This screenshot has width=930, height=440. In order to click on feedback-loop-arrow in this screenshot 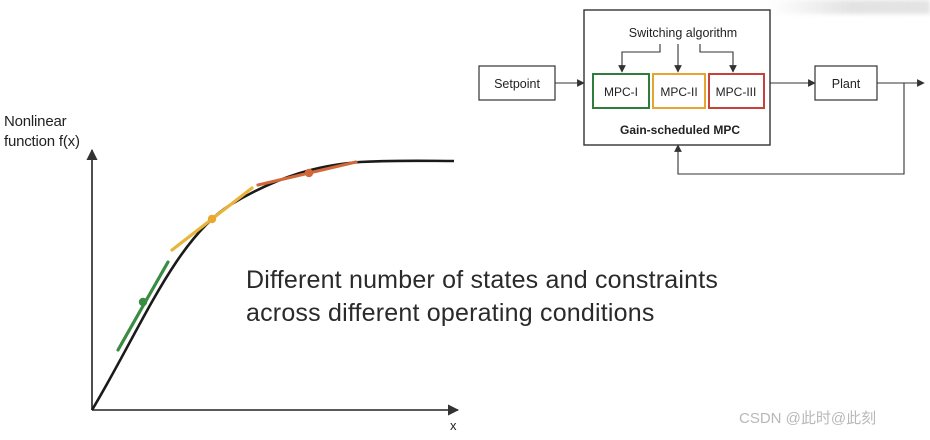, I will do `click(789, 129)`.